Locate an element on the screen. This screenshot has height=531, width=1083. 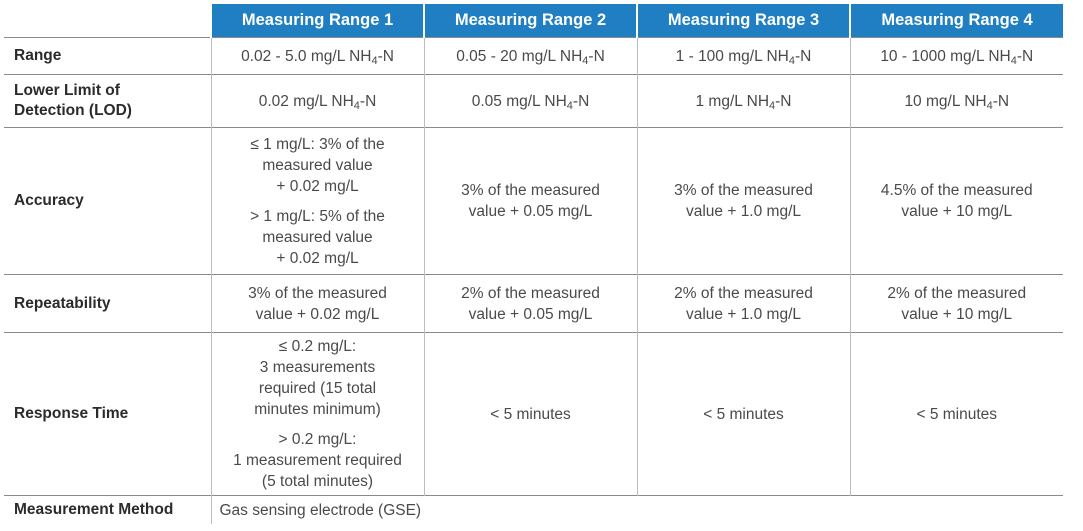
header-measuring-range-4: Measuring Range 4 is located at coordinates (956, 21).